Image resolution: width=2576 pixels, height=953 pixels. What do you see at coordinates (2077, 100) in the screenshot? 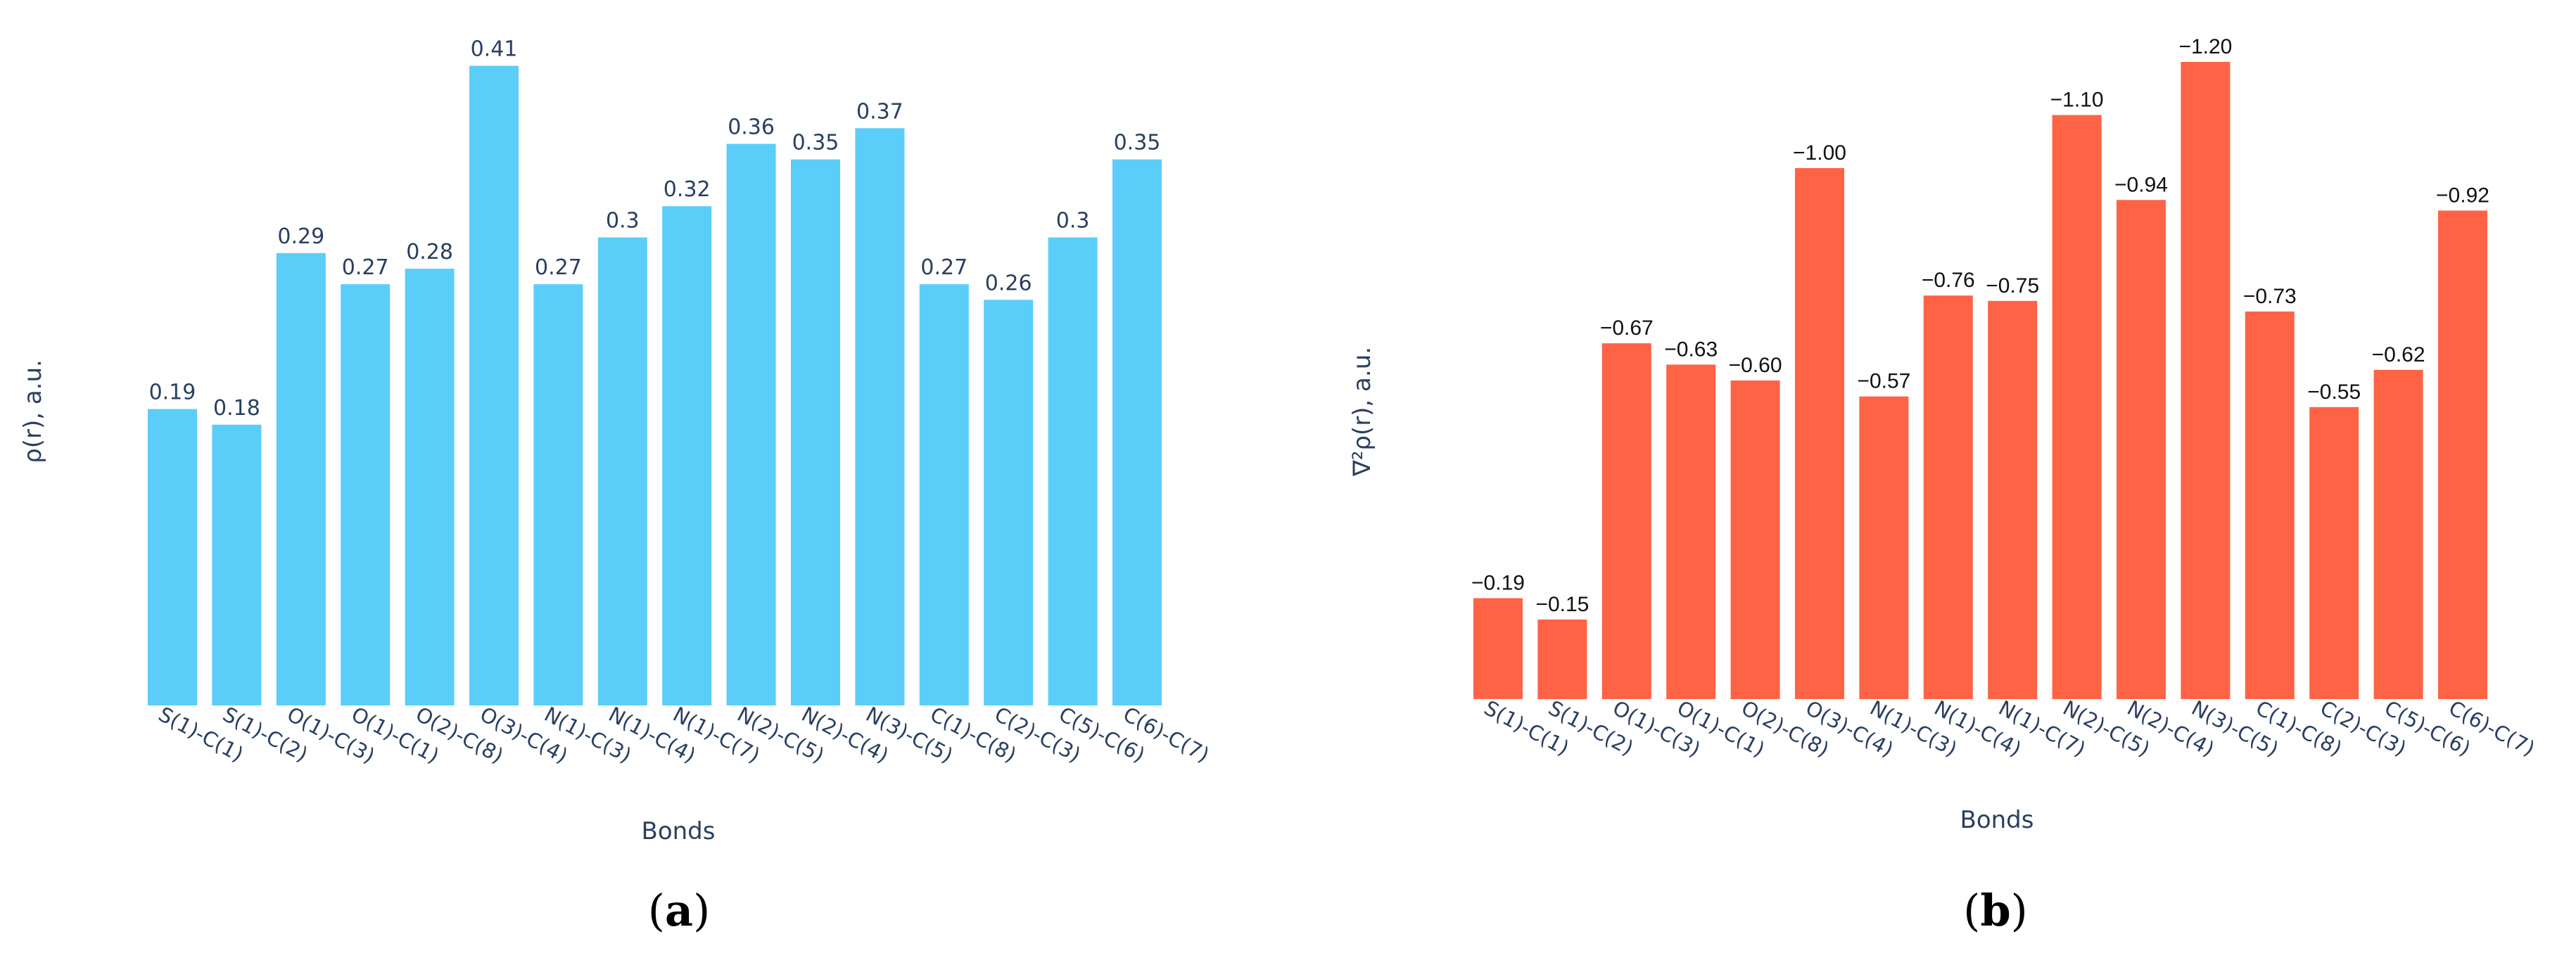
I see `value-label-b-9: −1.10` at bounding box center [2077, 100].